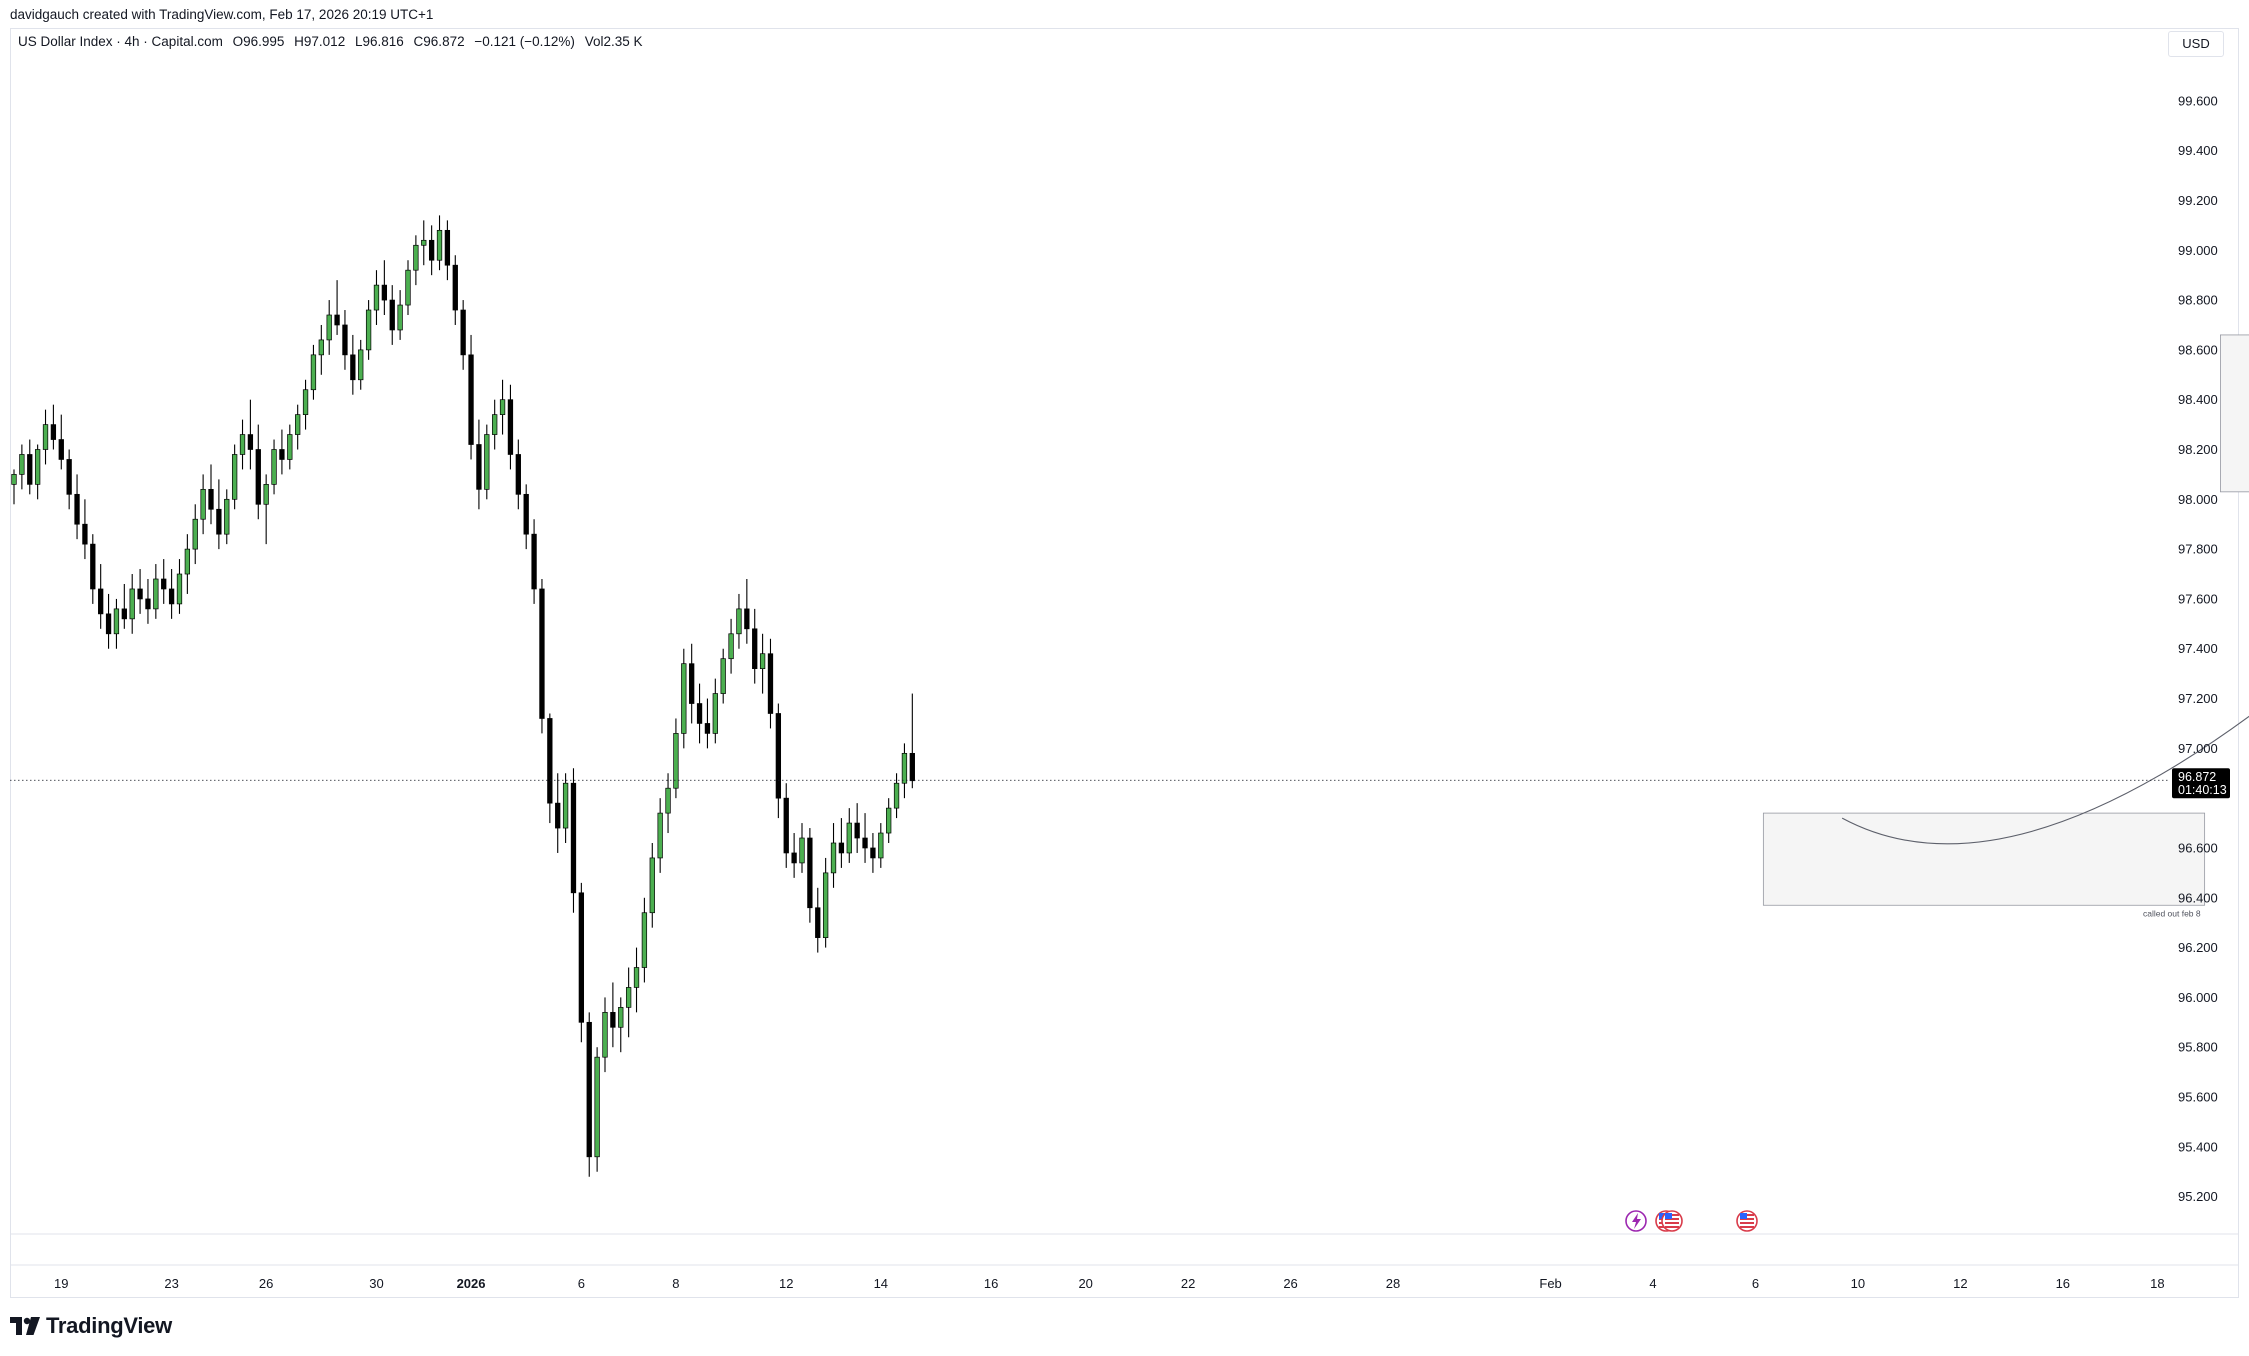 This screenshot has width=2249, height=1356. Describe the element at coordinates (1984, 859) in the screenshot. I see `support-zone-box` at that location.